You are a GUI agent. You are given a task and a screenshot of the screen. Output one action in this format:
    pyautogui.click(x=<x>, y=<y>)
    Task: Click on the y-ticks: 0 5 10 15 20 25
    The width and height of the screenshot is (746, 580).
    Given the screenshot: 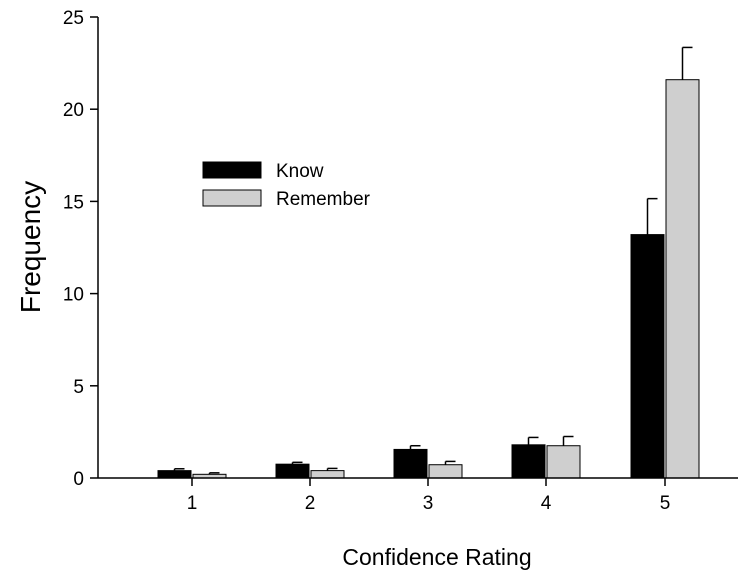 What is the action you would take?
    pyautogui.click(x=80, y=249)
    